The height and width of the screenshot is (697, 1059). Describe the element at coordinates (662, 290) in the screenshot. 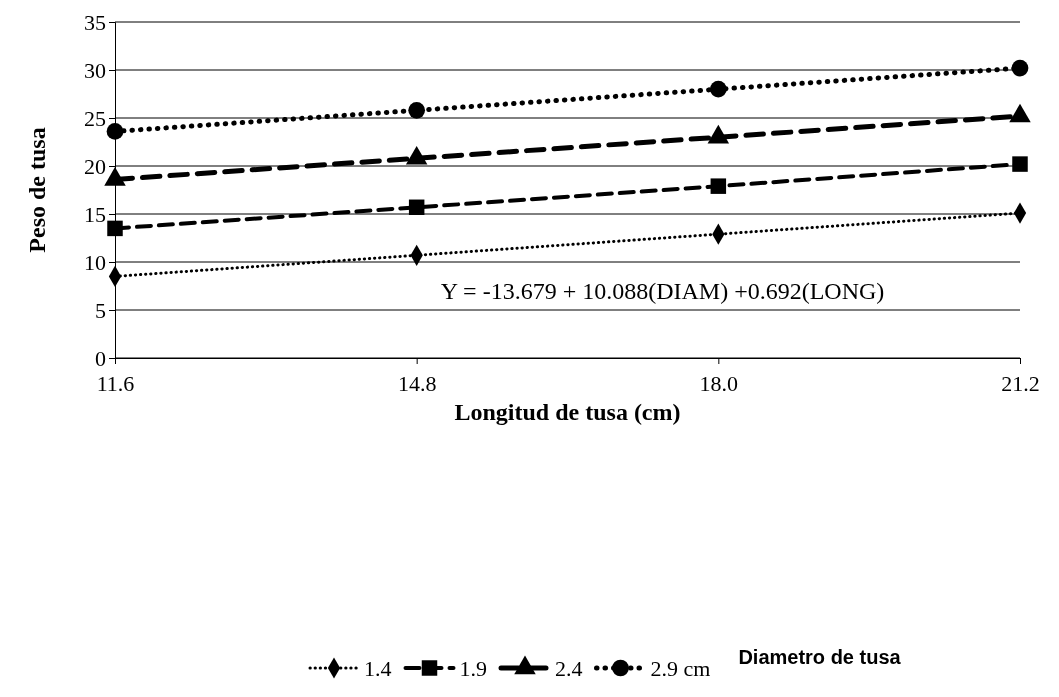

I see `annotation: Y = -13.679 + 10.088(DIAM) +0.692(LONG)` at that location.